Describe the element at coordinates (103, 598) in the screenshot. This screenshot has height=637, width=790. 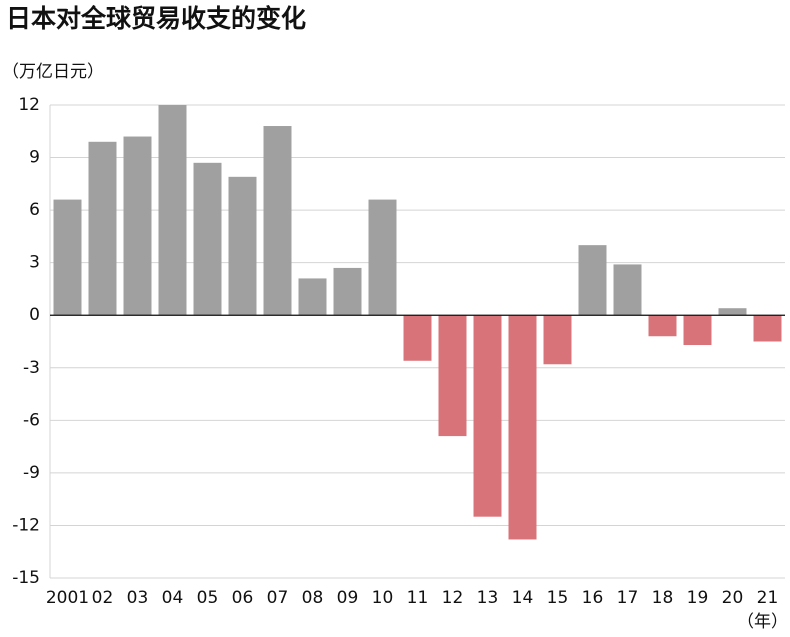
I see `x-tick-label: 02` at that location.